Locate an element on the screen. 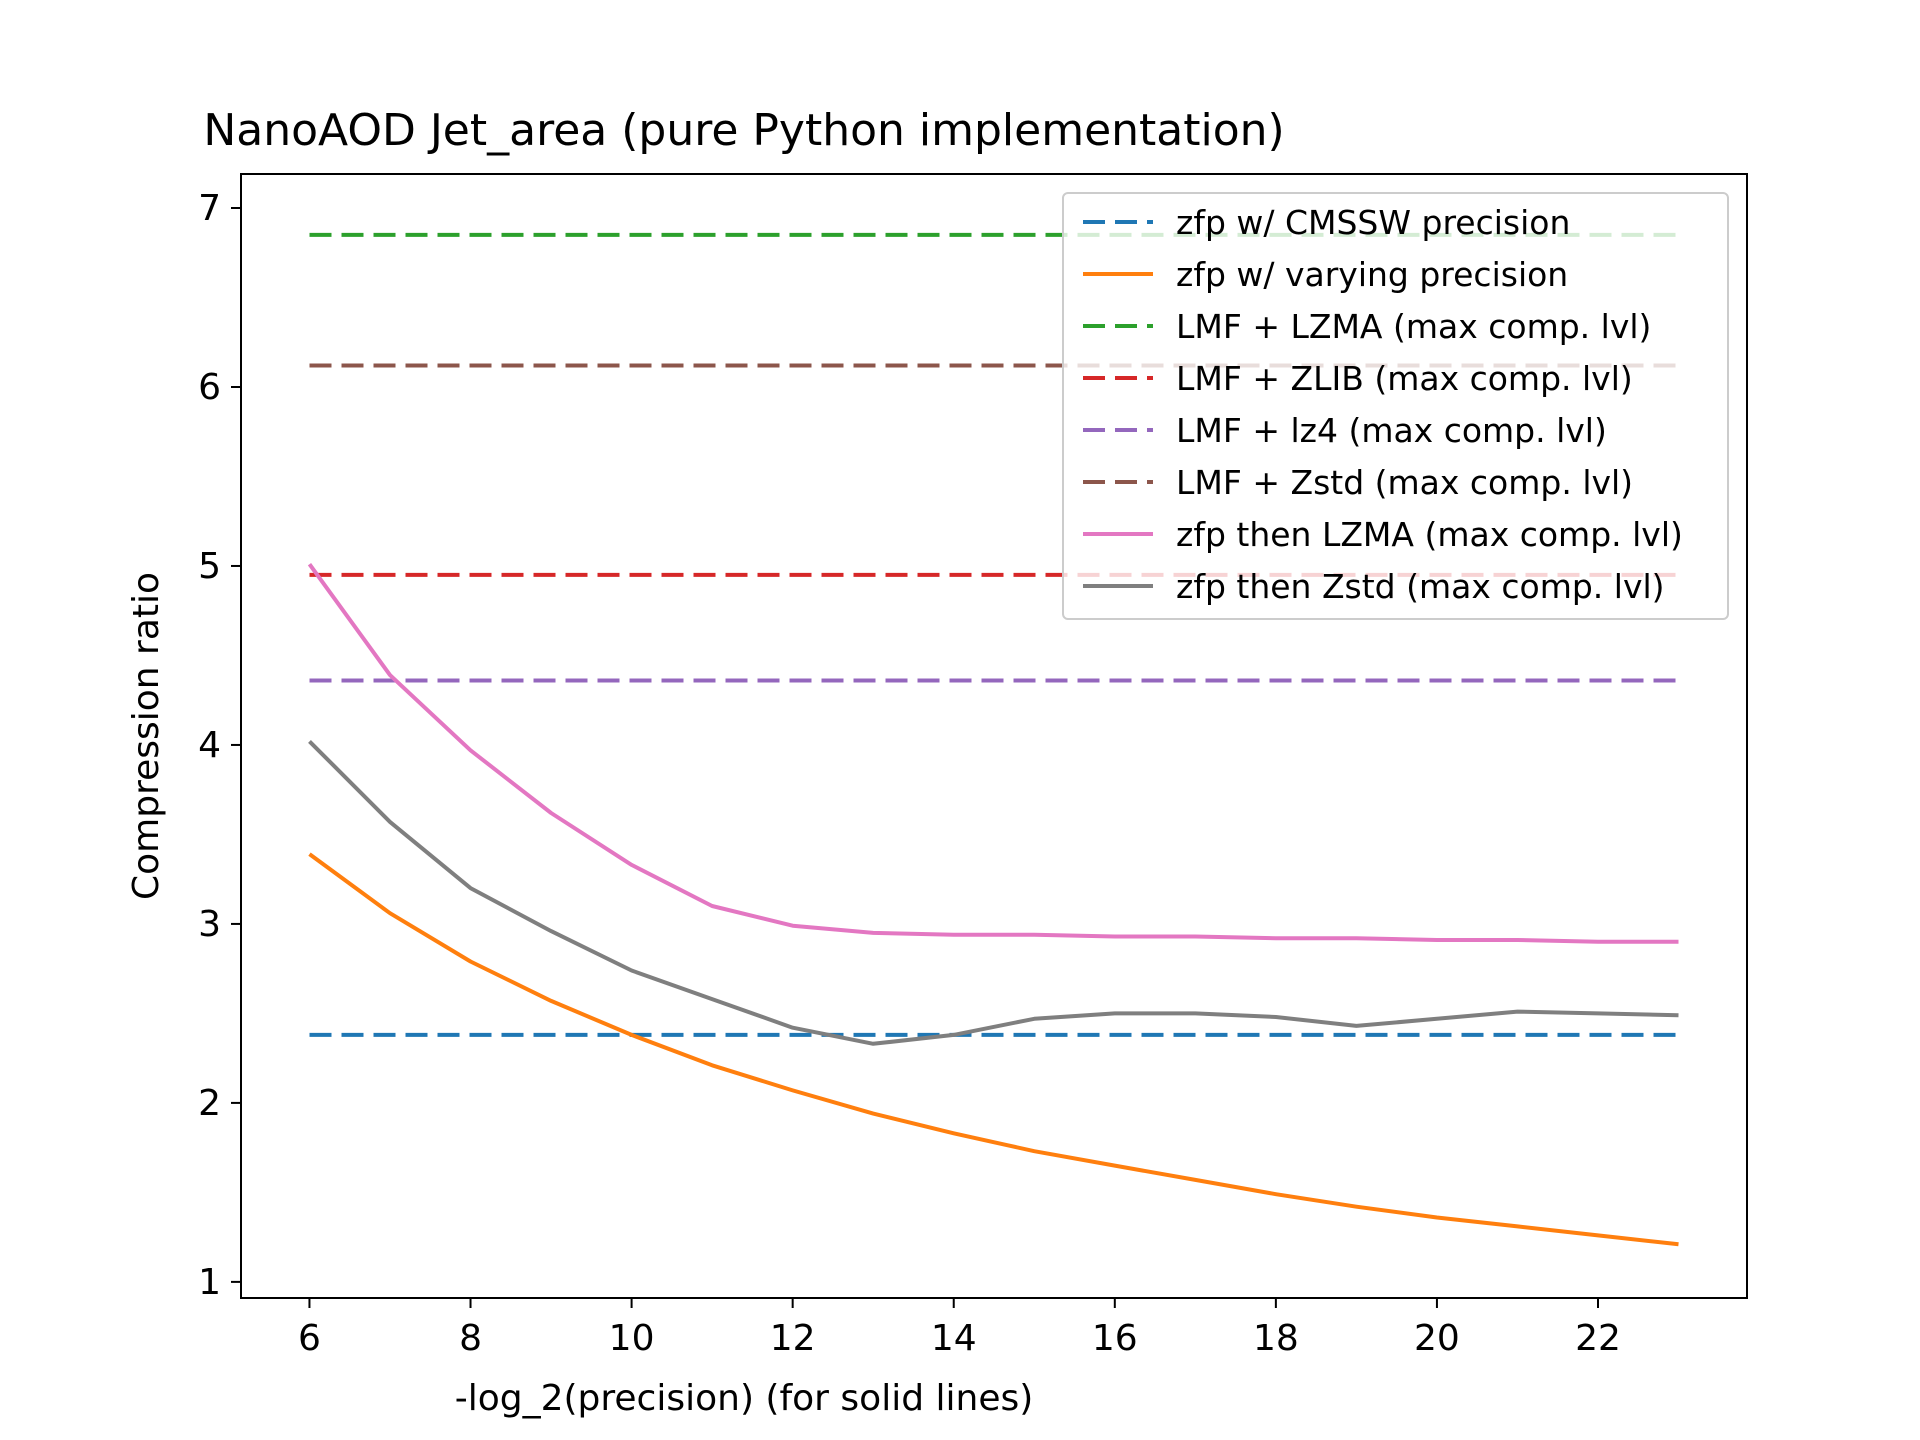 The image size is (1920, 1440). x-tick-label: 12 is located at coordinates (793, 1338).